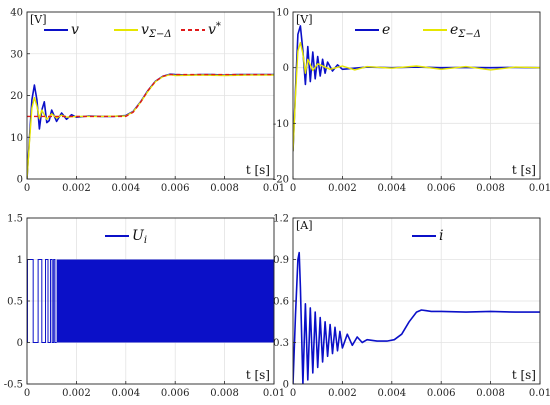  Describe the element at coordinates (281, 260) in the screenshot. I see `y-tick-label: 0.9` at that location.